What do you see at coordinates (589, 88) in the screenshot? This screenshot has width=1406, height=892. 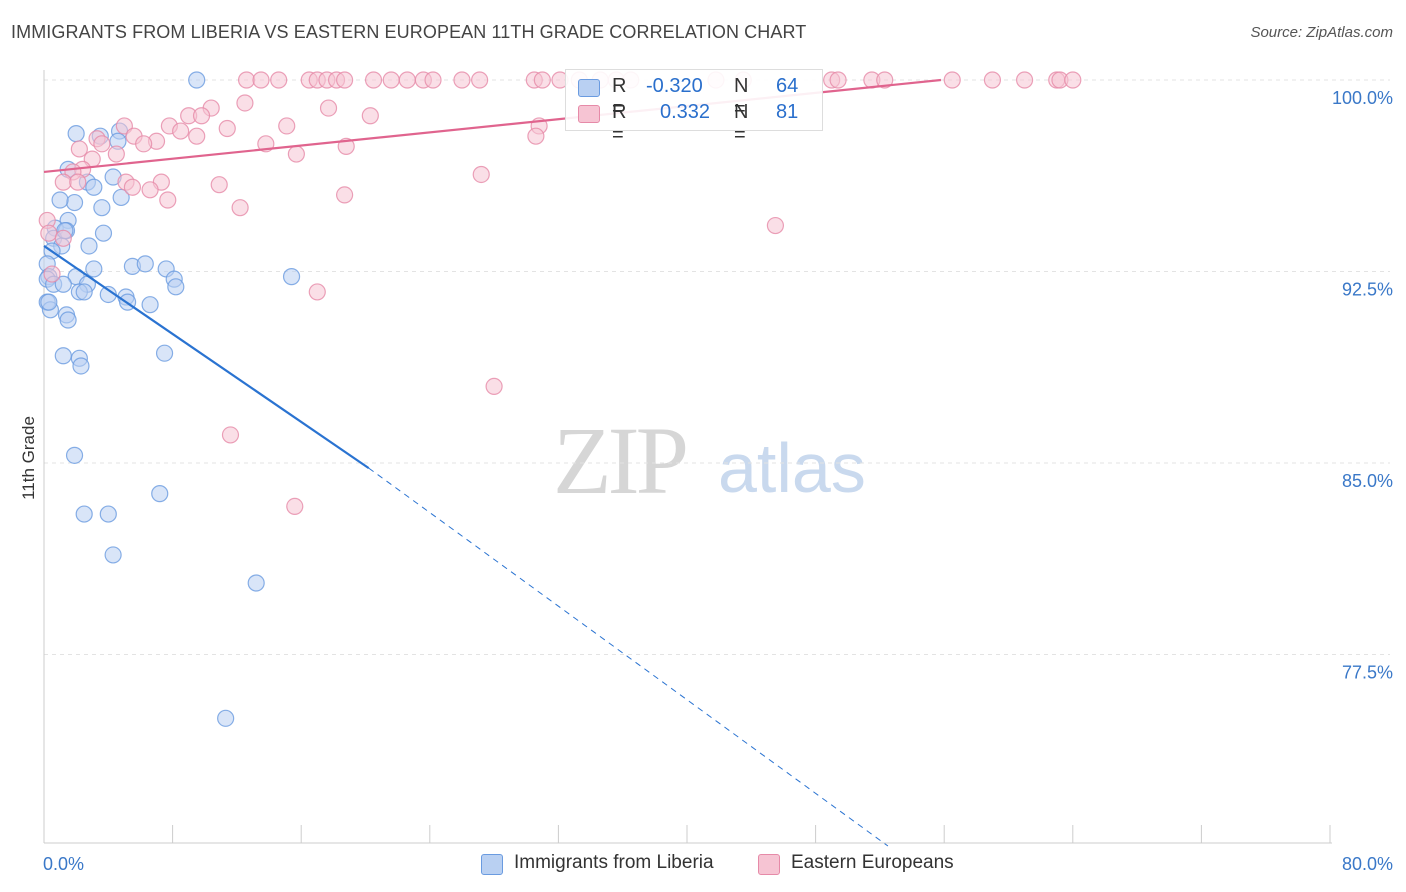 I see `legend-swatch-blue` at bounding box center [589, 88].